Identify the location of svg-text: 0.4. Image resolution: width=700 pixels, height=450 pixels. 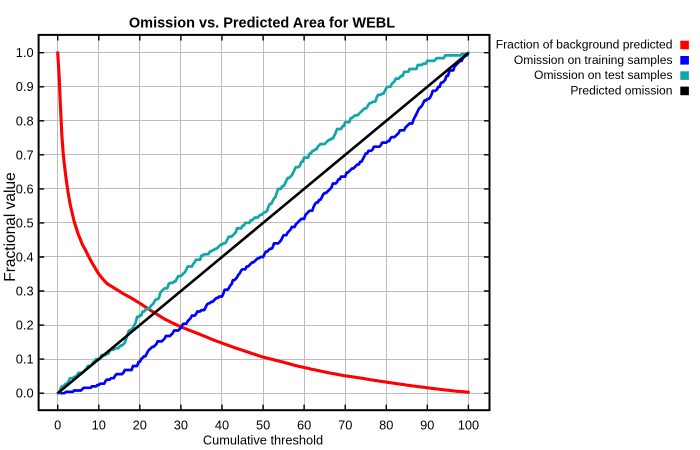
(25, 257).